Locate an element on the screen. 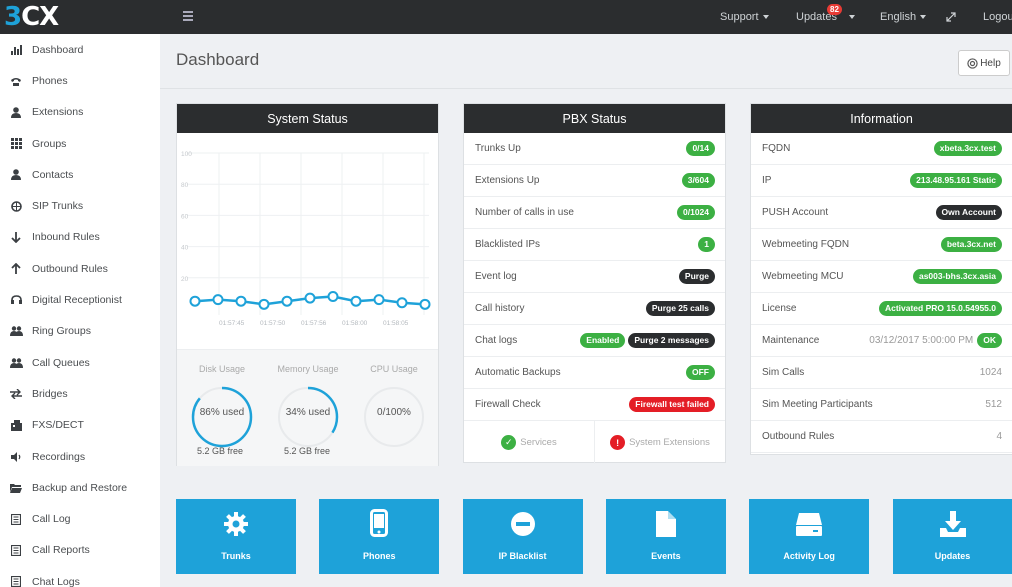 This screenshot has width=1012, height=587. updates-label: Updates is located at coordinates (816, 17).